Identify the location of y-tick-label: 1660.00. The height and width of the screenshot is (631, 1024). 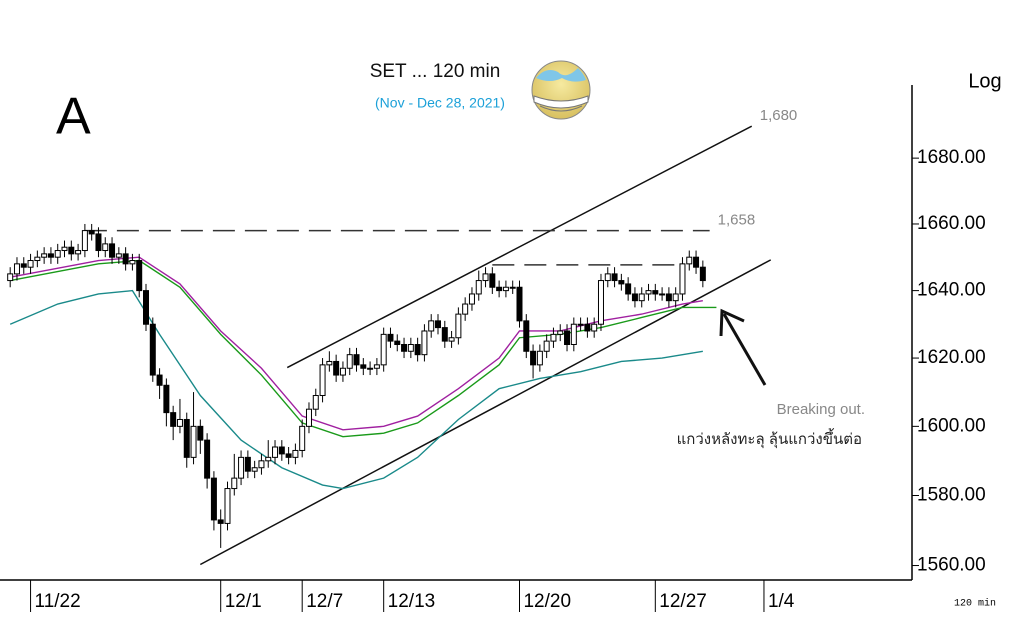
(951, 223).